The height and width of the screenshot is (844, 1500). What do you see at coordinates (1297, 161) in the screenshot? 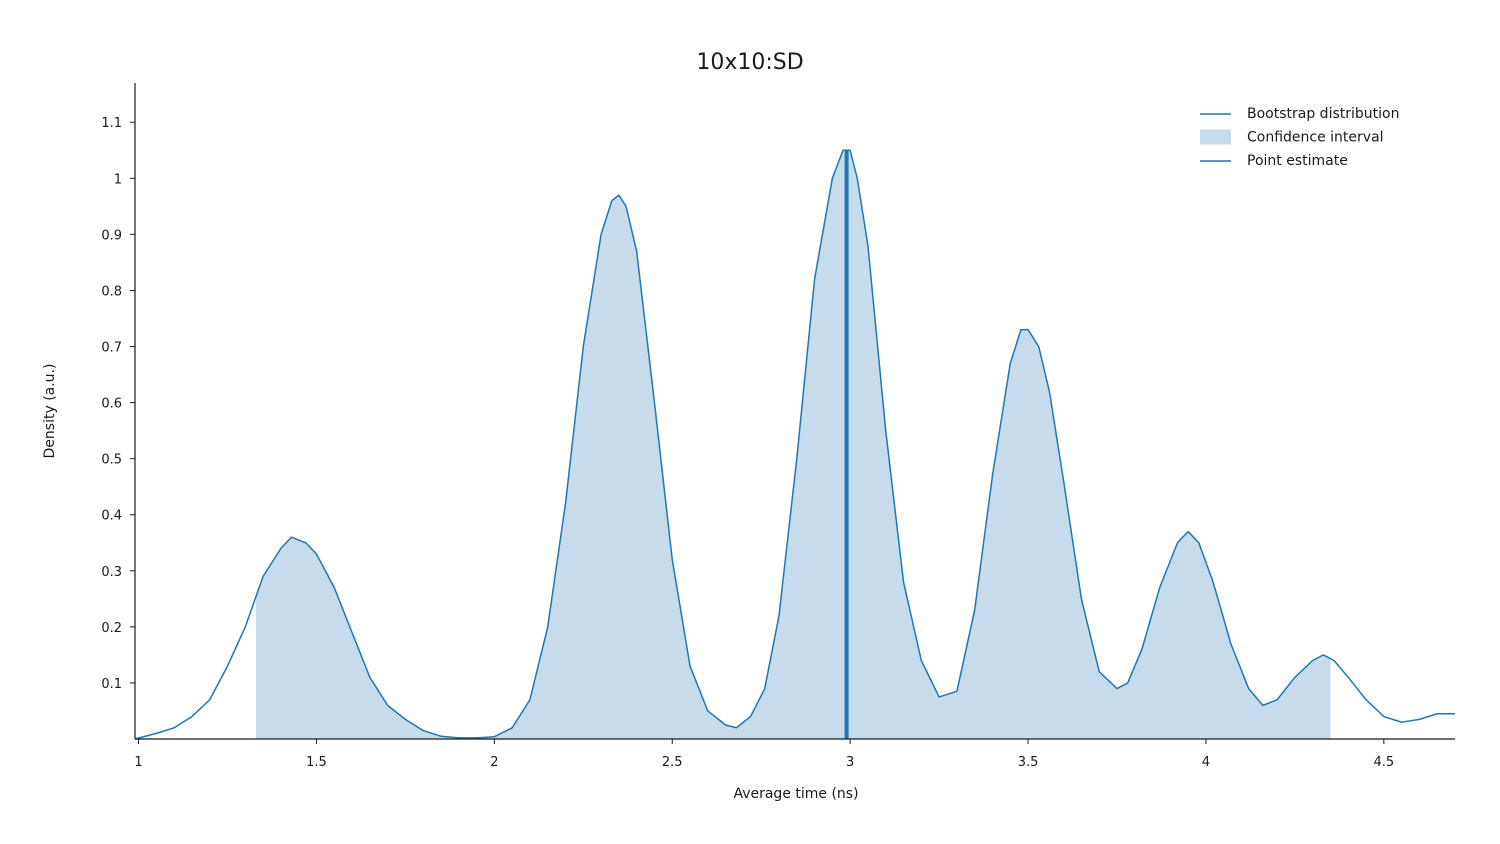
I see `legend-label: Point estimate` at bounding box center [1297, 161].